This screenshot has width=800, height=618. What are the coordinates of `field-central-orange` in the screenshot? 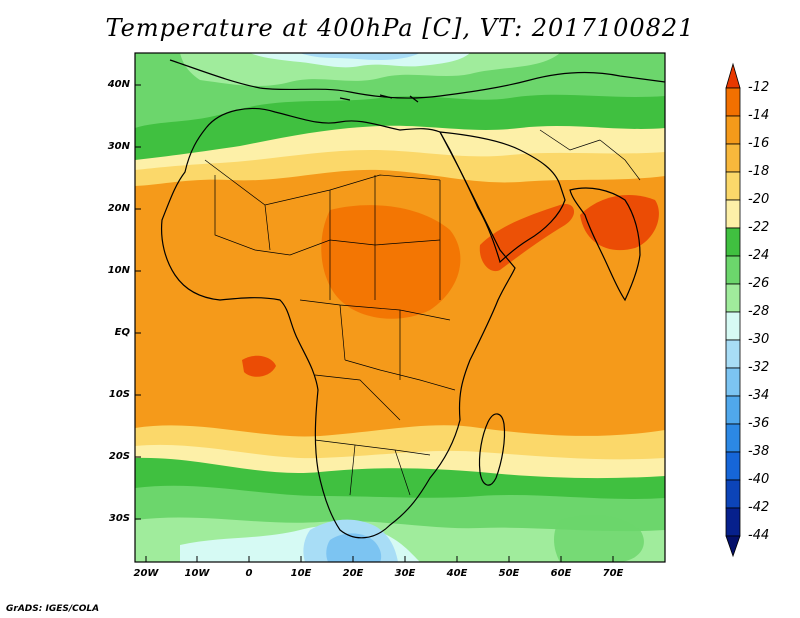 It's located at (391, 262).